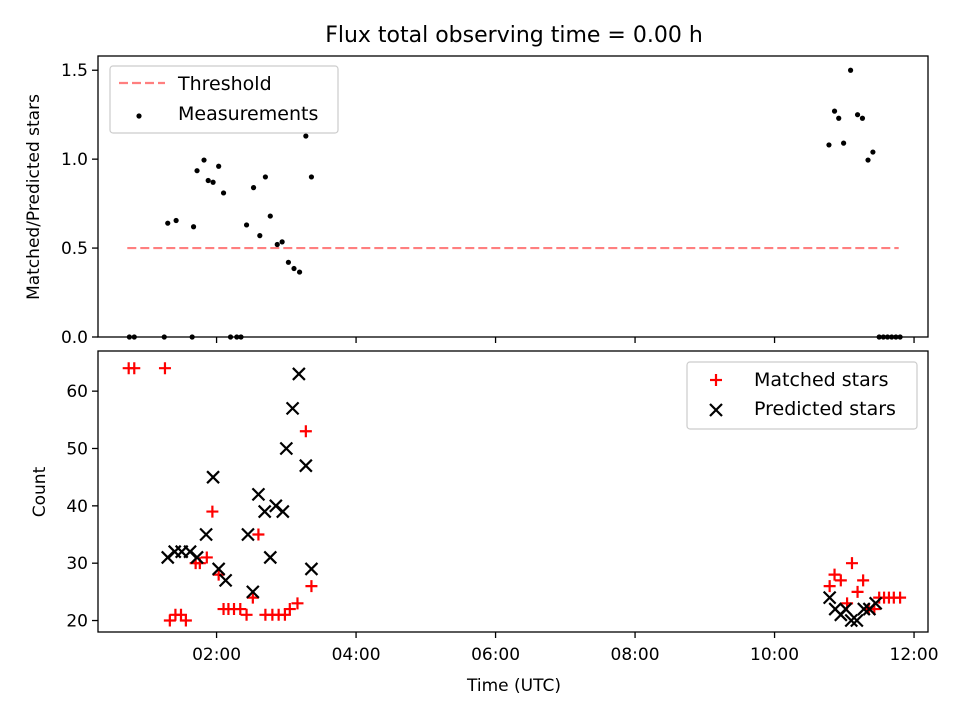 Image resolution: width=960 pixels, height=720 pixels. Describe the element at coordinates (716, 410) in the screenshot. I see `legend-predicted-swatch` at that location.